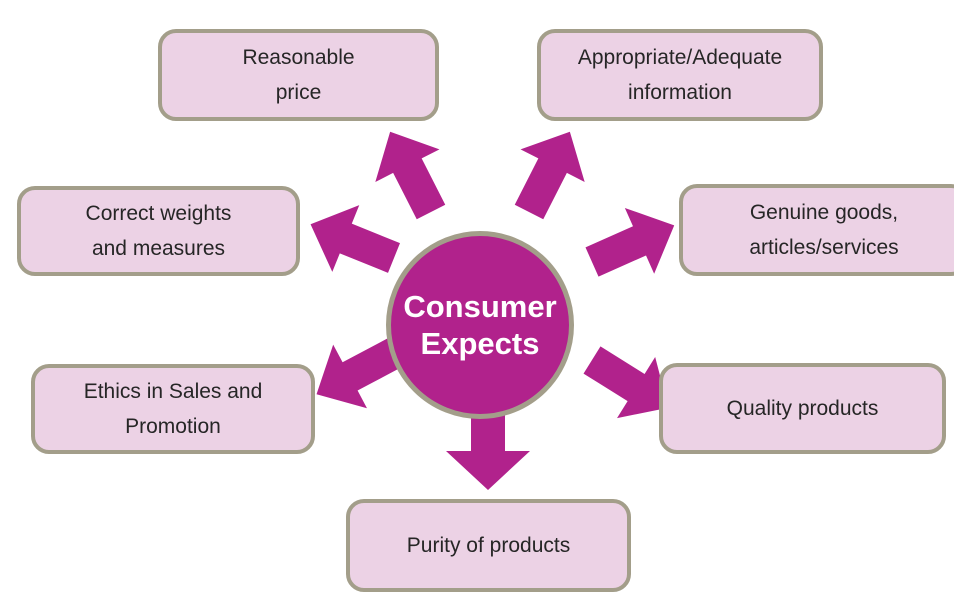  I want to click on box-line: Genuine goods,, so click(824, 212).